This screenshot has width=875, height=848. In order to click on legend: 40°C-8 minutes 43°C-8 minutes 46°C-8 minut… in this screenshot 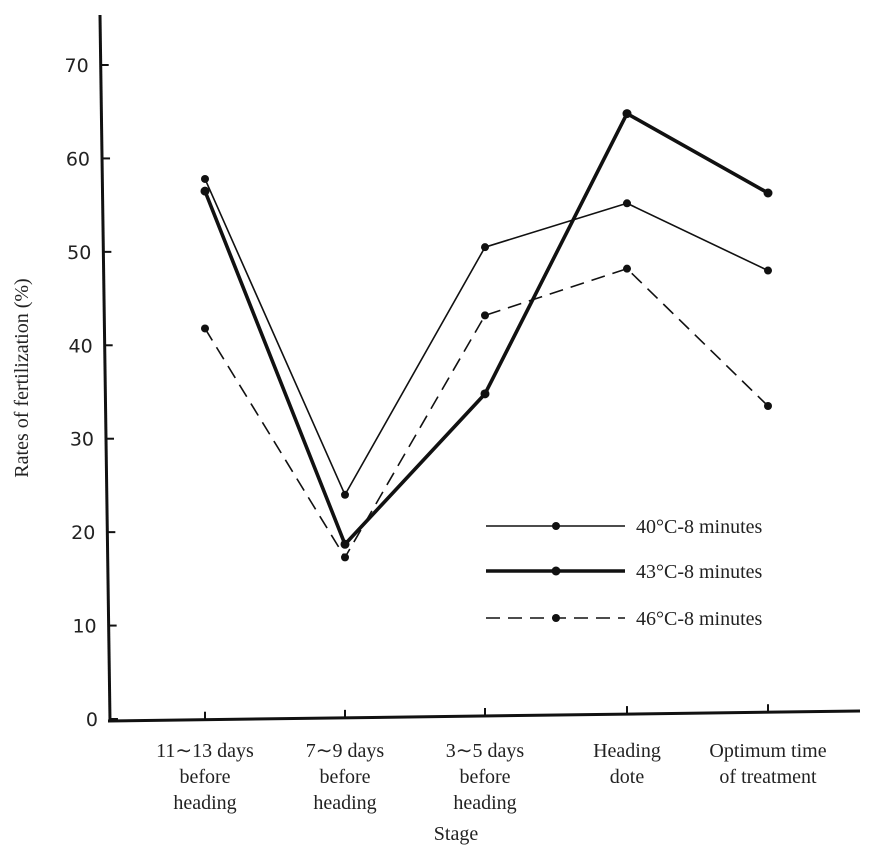, I will do `click(624, 573)`.